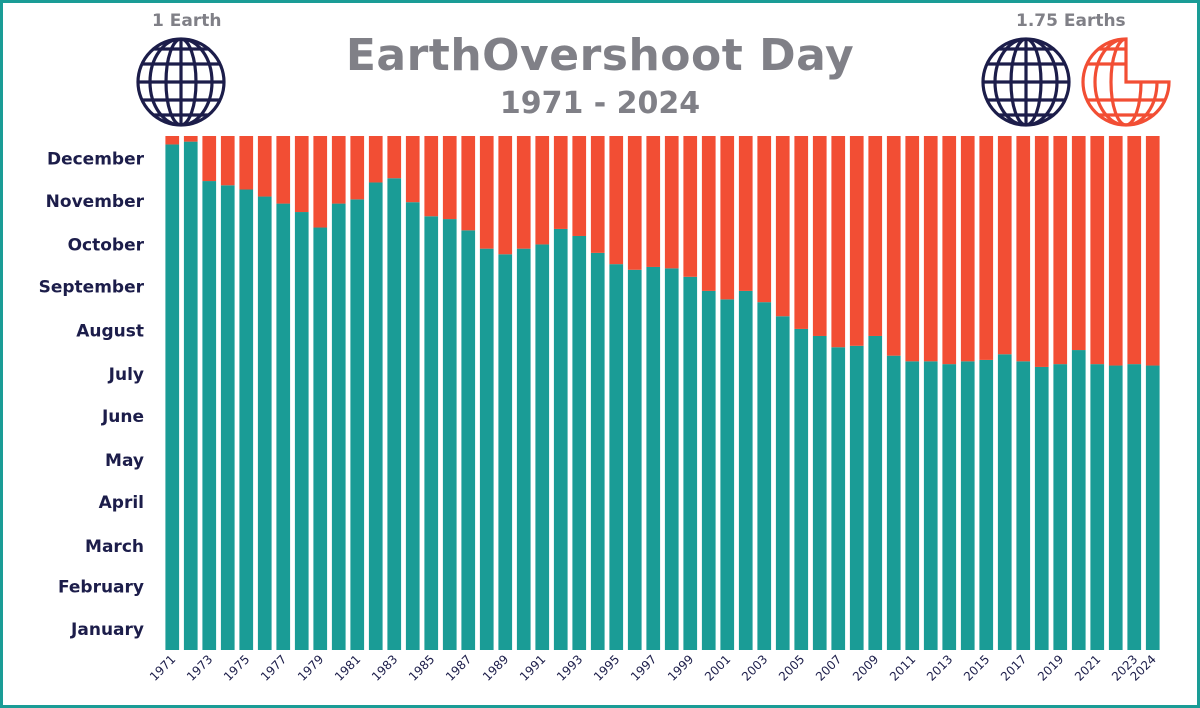  What do you see at coordinates (1134, 507) in the screenshot?
I see `bar-days-within-budget-2023` at bounding box center [1134, 507].